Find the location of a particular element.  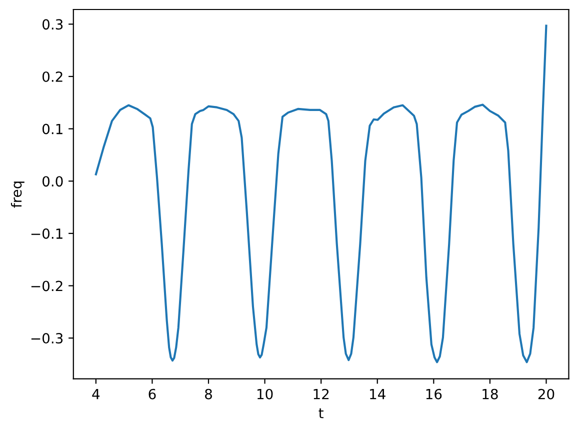

y-axis-title: freq is located at coordinates (17, 195).